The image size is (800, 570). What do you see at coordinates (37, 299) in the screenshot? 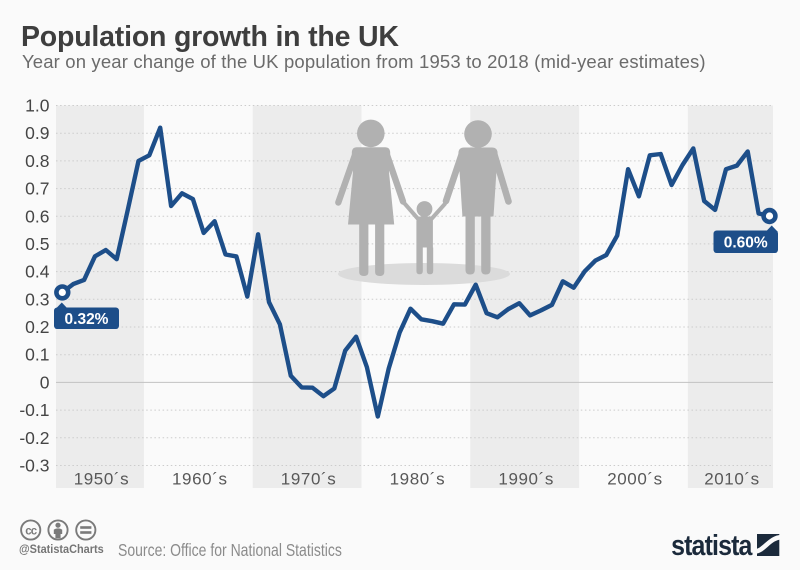
I see `svg-text: 0.3` at bounding box center [37, 299].